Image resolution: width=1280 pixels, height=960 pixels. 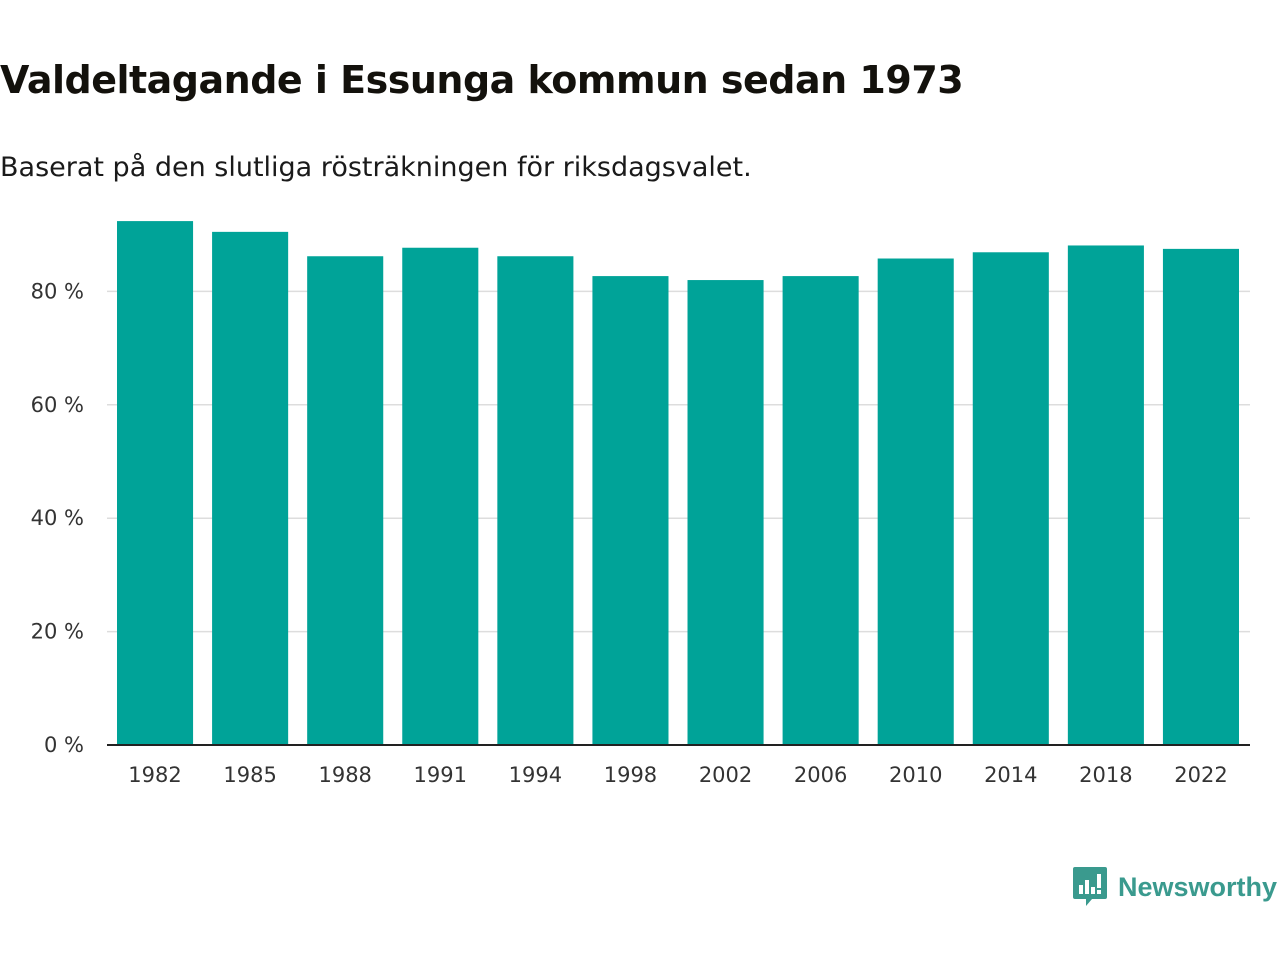 I want to click on y-tick-label: 40 %, so click(x=57, y=518).